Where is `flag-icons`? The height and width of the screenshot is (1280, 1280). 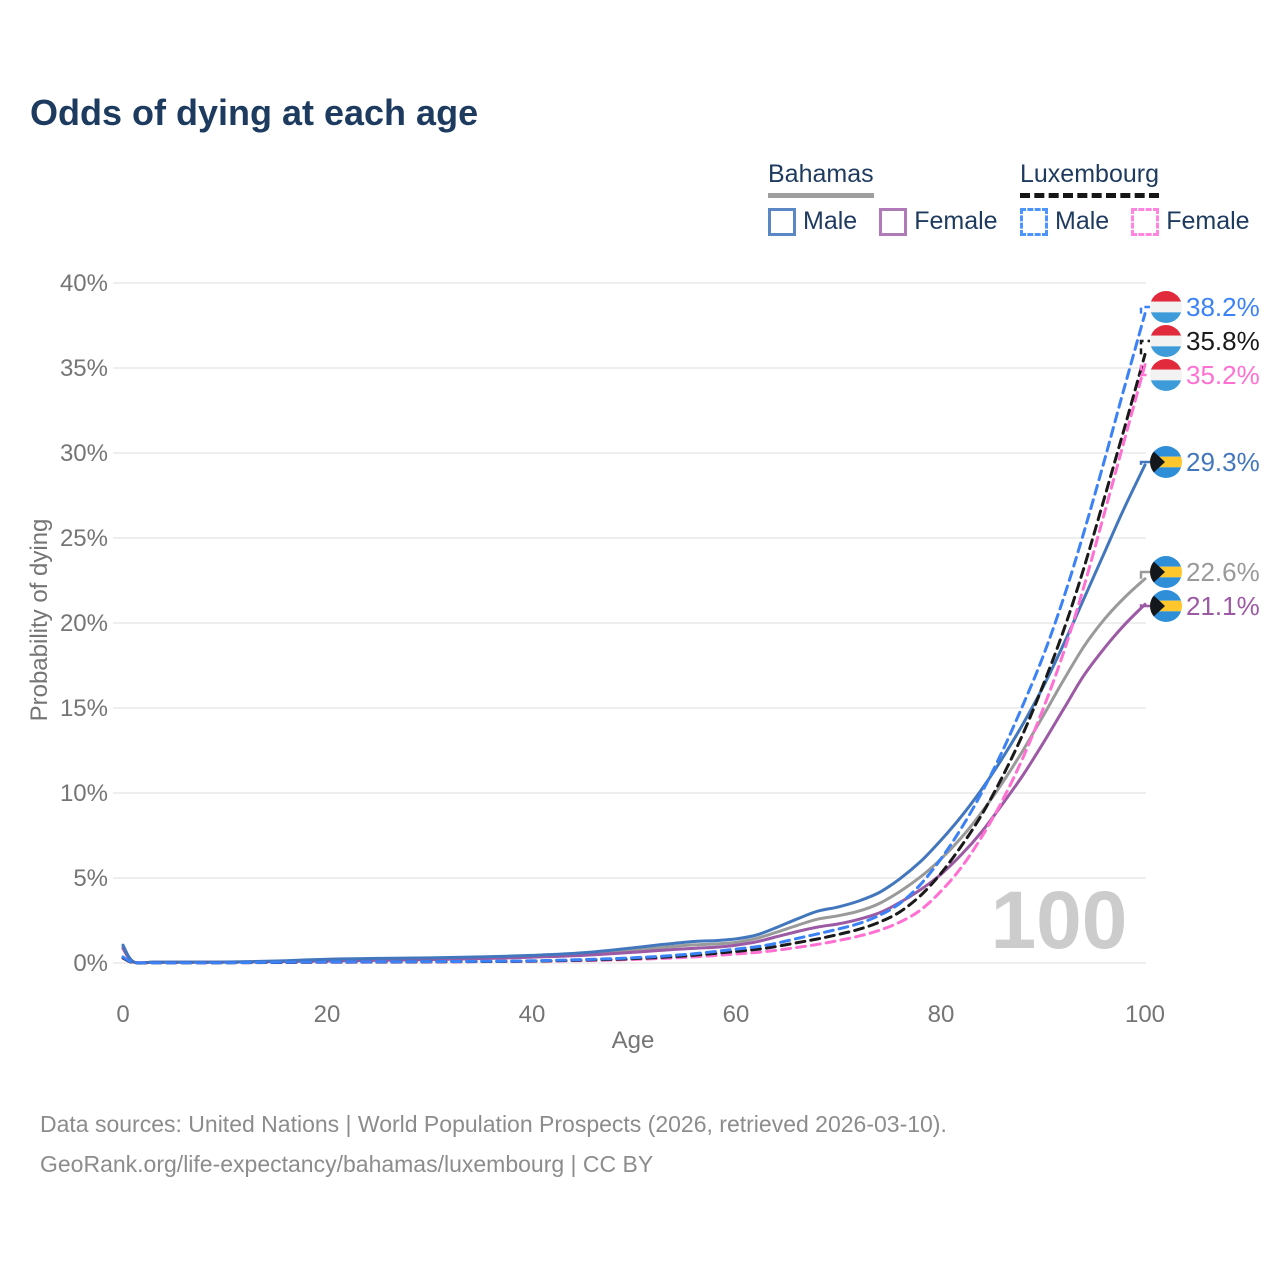
flag-icons is located at coordinates (1166, 456).